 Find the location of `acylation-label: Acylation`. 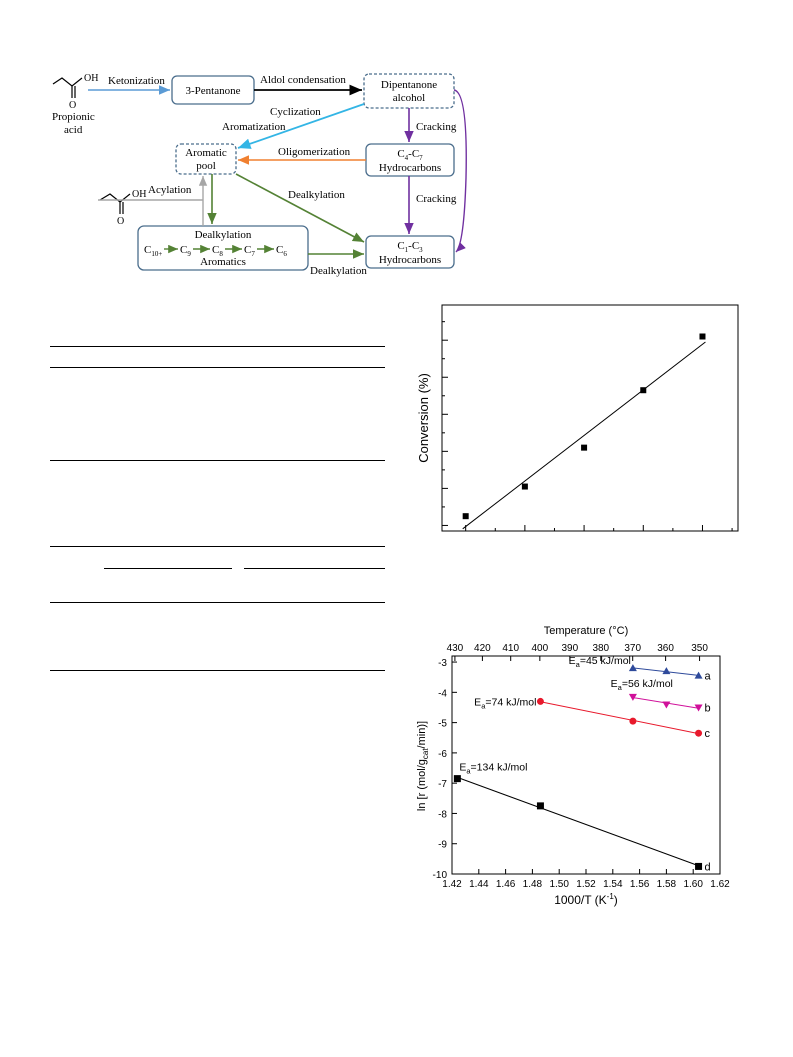

acylation-label: Acylation is located at coordinates (170, 190).